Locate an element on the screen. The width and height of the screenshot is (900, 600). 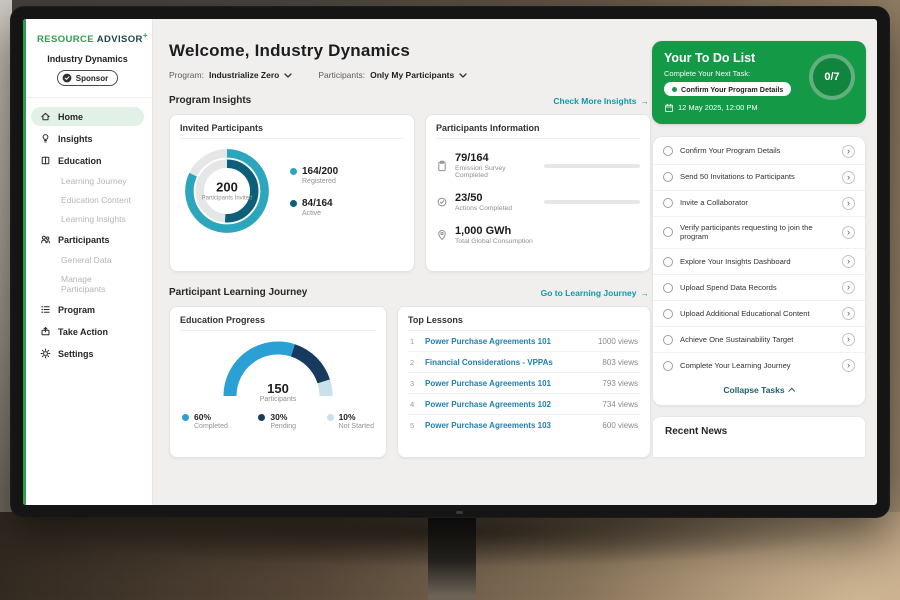
sidebar-item-participants: Participants is located at coordinates (87, 239).